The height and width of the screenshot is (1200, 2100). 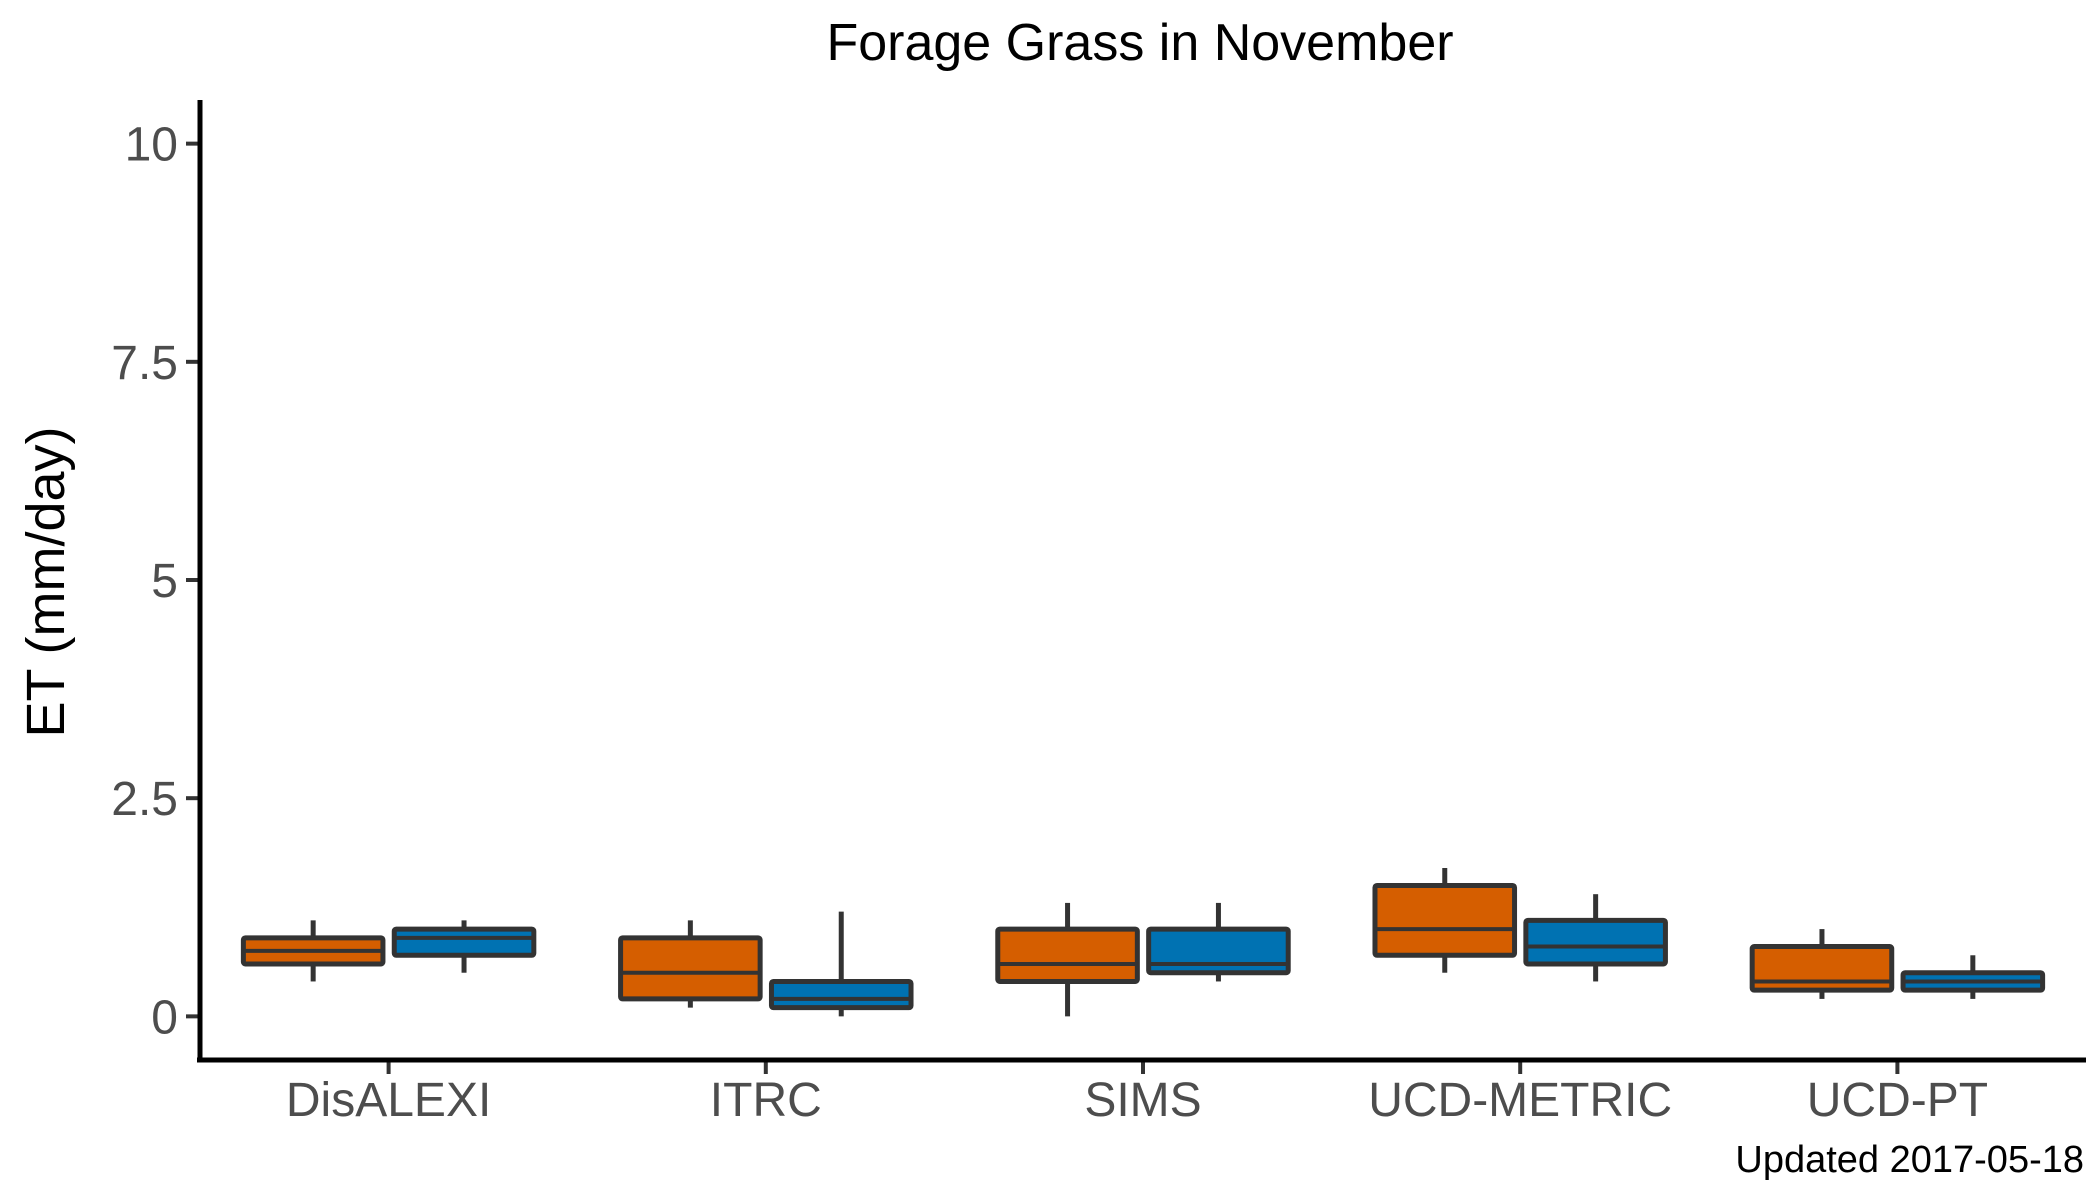 I want to click on y-tick-label: 10, so click(x=151, y=145).